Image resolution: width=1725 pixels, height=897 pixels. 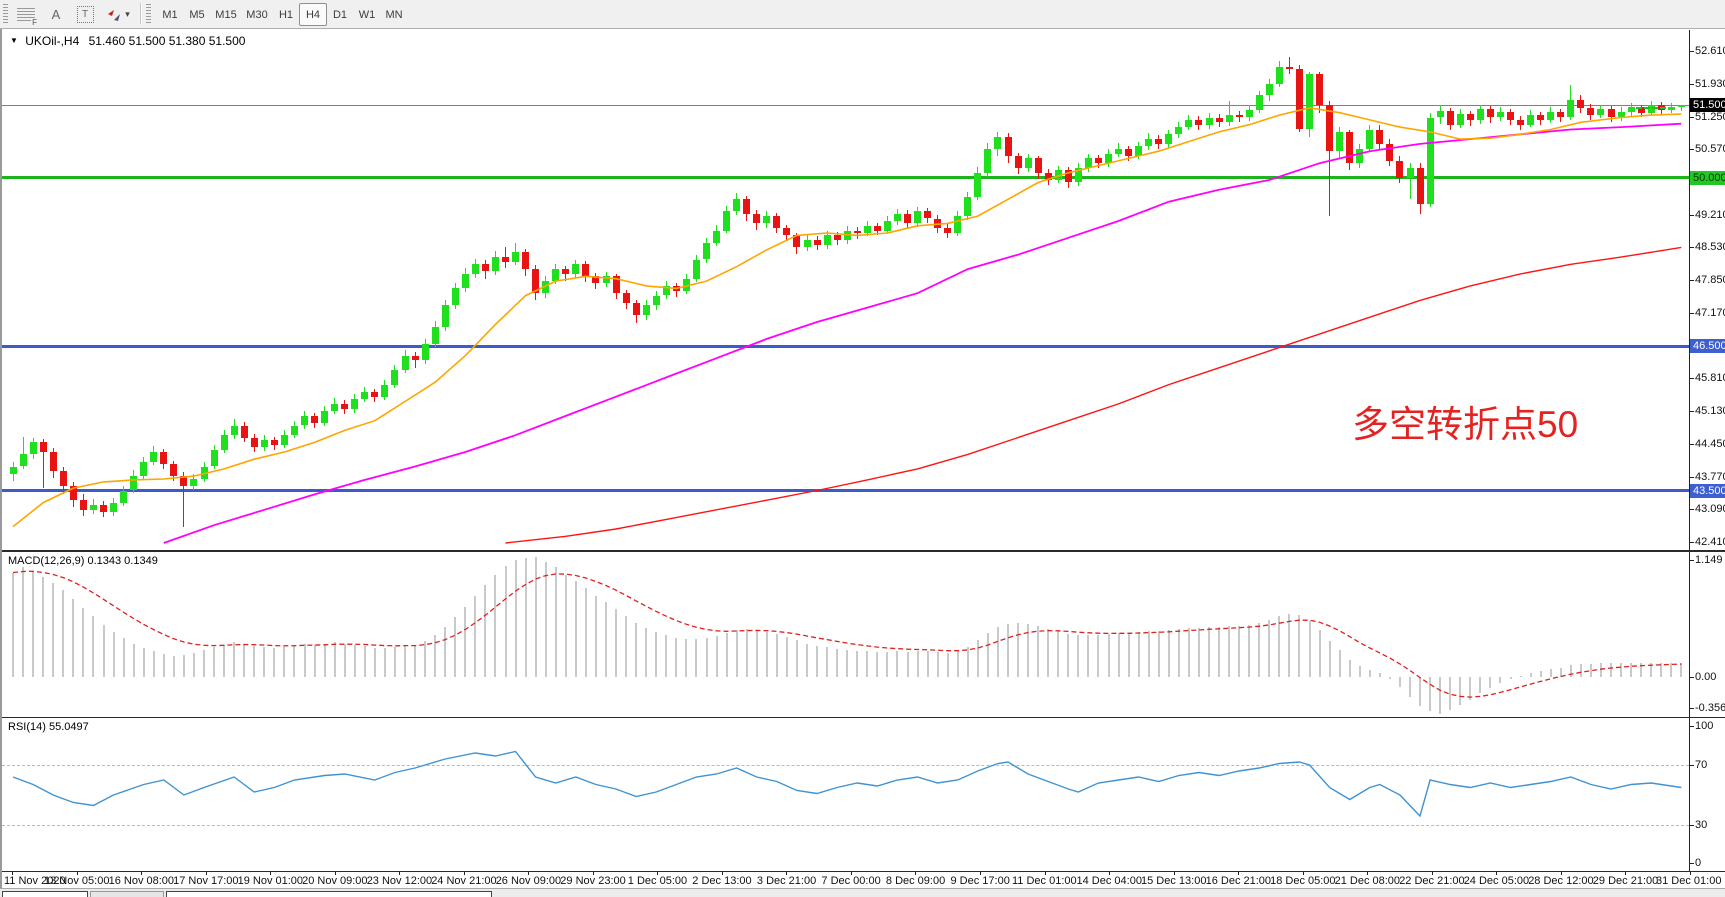 What do you see at coordinates (367, 14) in the screenshot?
I see `timeframe-W1: W1` at bounding box center [367, 14].